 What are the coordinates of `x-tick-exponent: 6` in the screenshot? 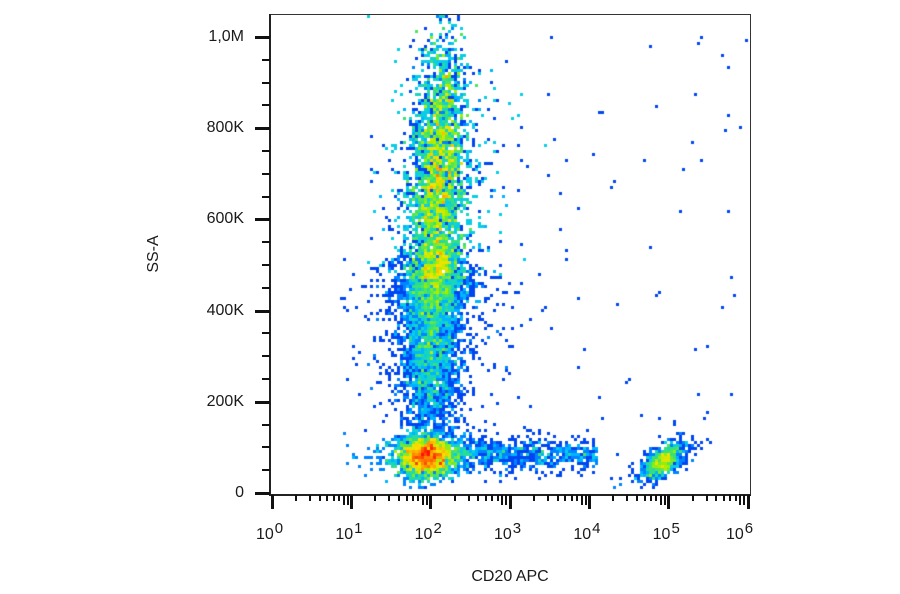 It's located at (749, 528).